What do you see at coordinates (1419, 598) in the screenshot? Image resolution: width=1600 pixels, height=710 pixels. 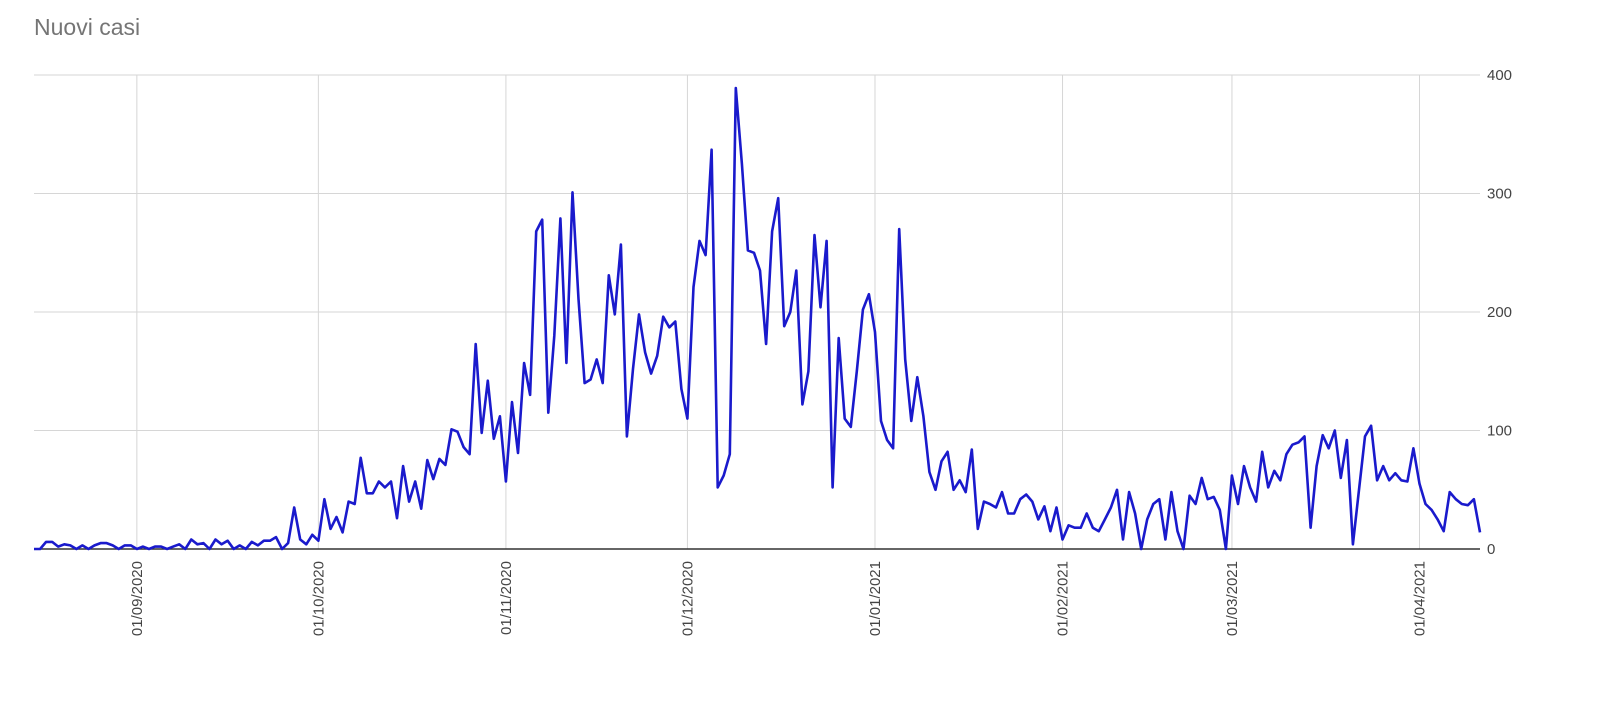 I see `x-tick-label: 01/04/2021` at bounding box center [1419, 598].